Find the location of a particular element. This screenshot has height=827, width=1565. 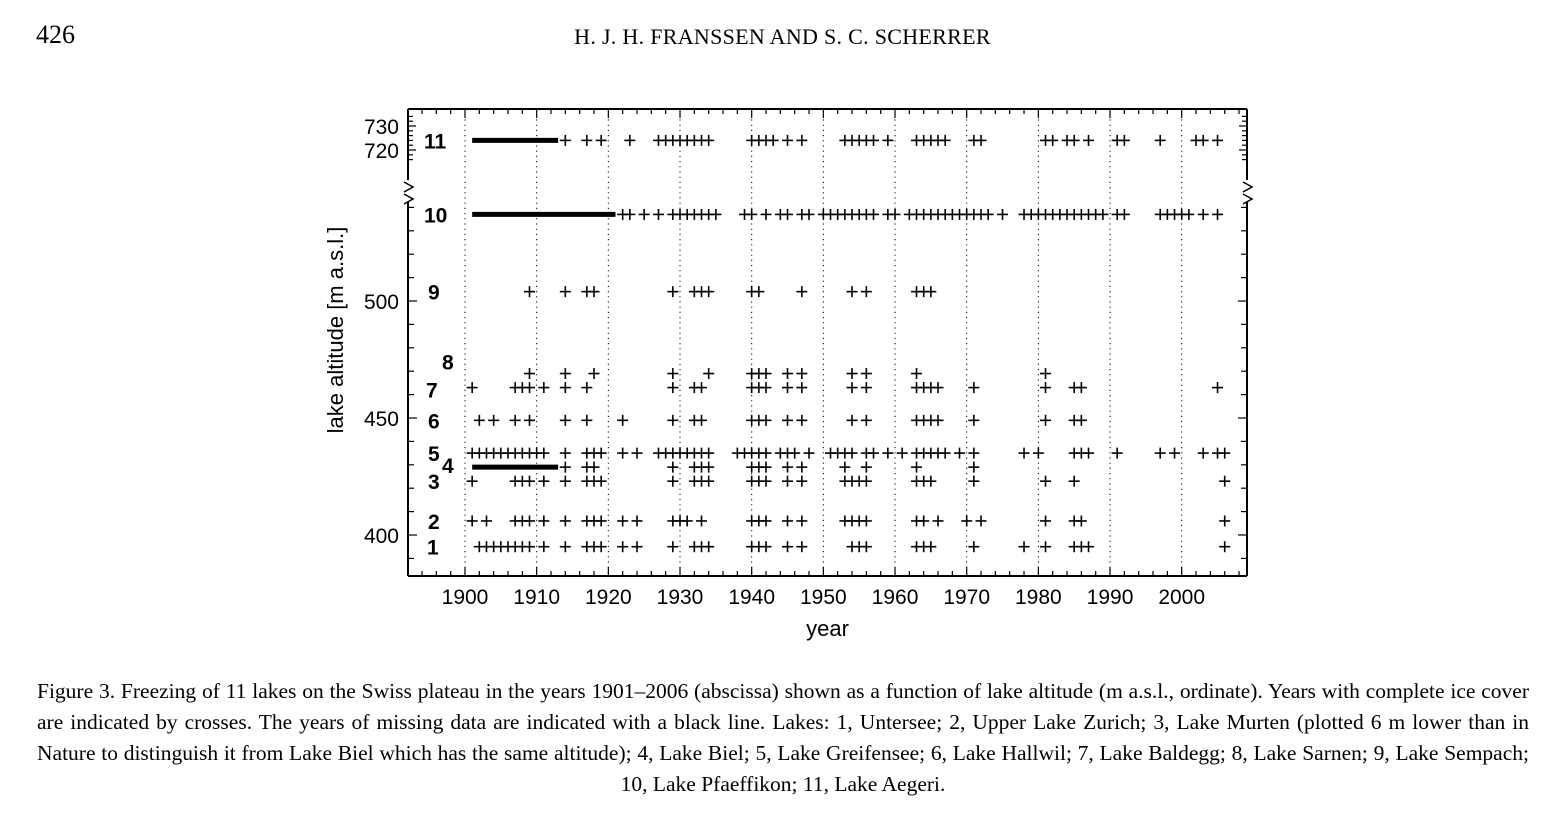

ice-cross-lake-2-1945 is located at coordinates (788, 521).